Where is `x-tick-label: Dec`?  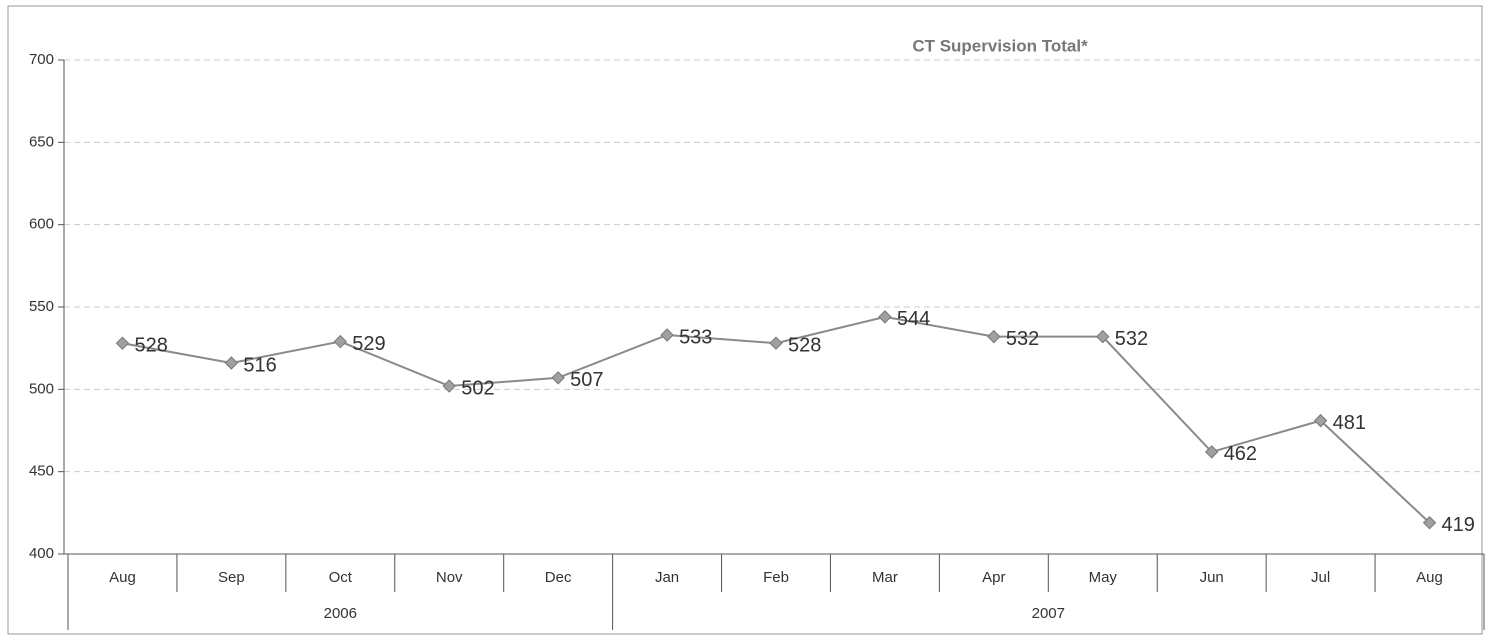 x-tick-label: Dec is located at coordinates (558, 577).